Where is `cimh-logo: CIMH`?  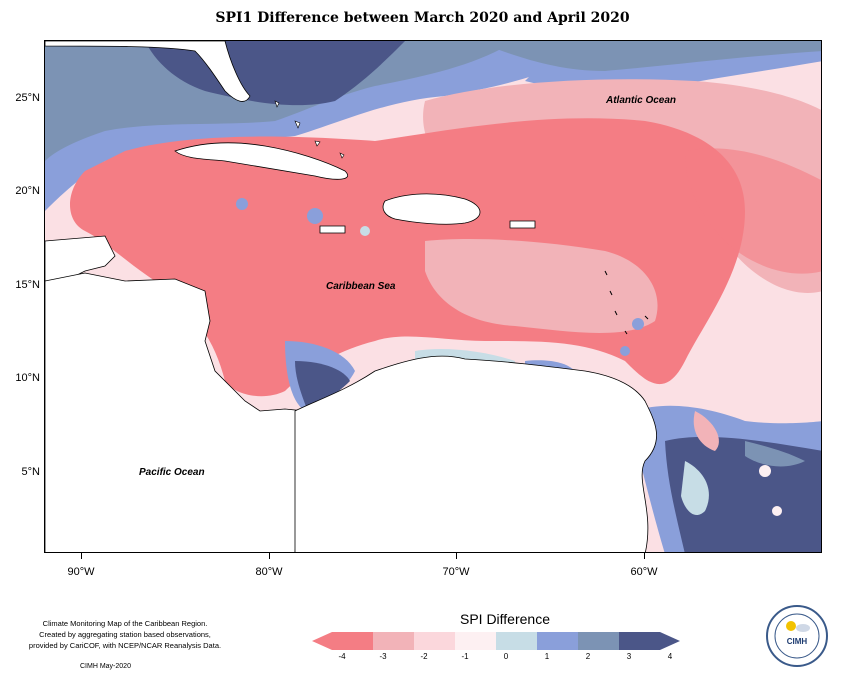
cimh-logo: CIMH is located at coordinates (797, 636).